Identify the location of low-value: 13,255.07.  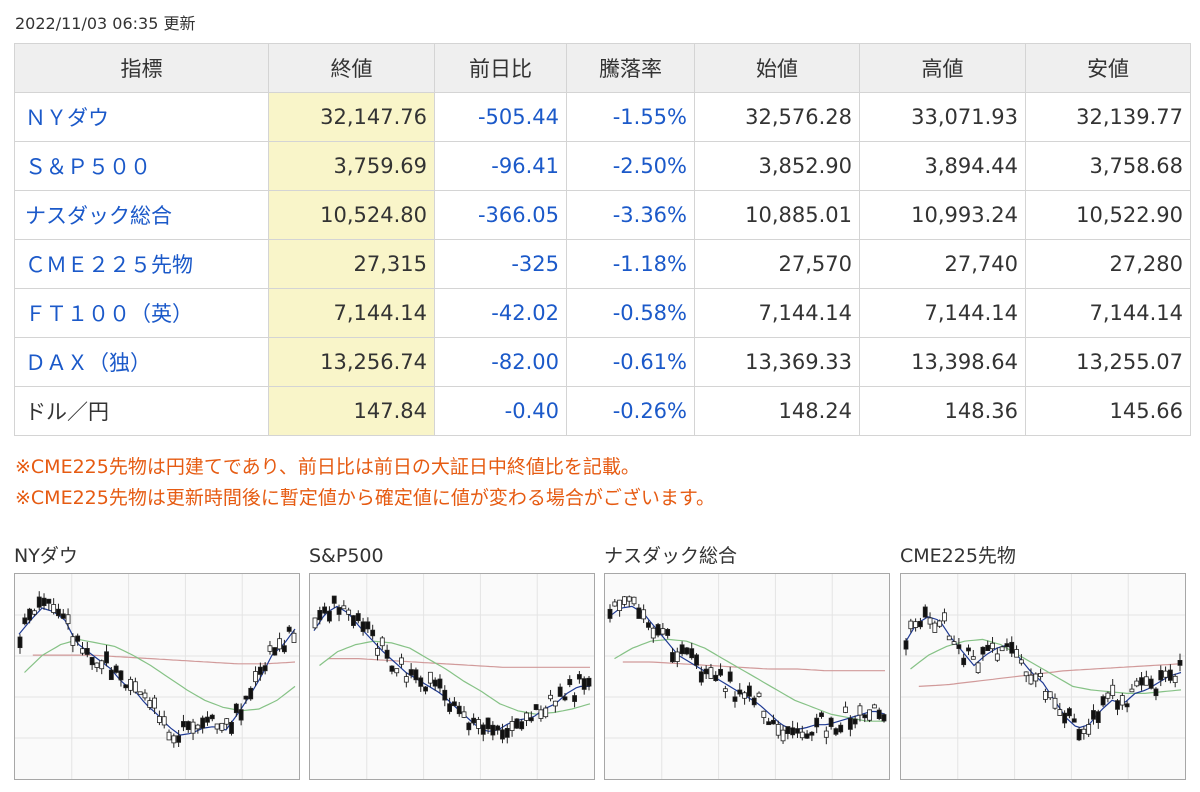
(1108, 362).